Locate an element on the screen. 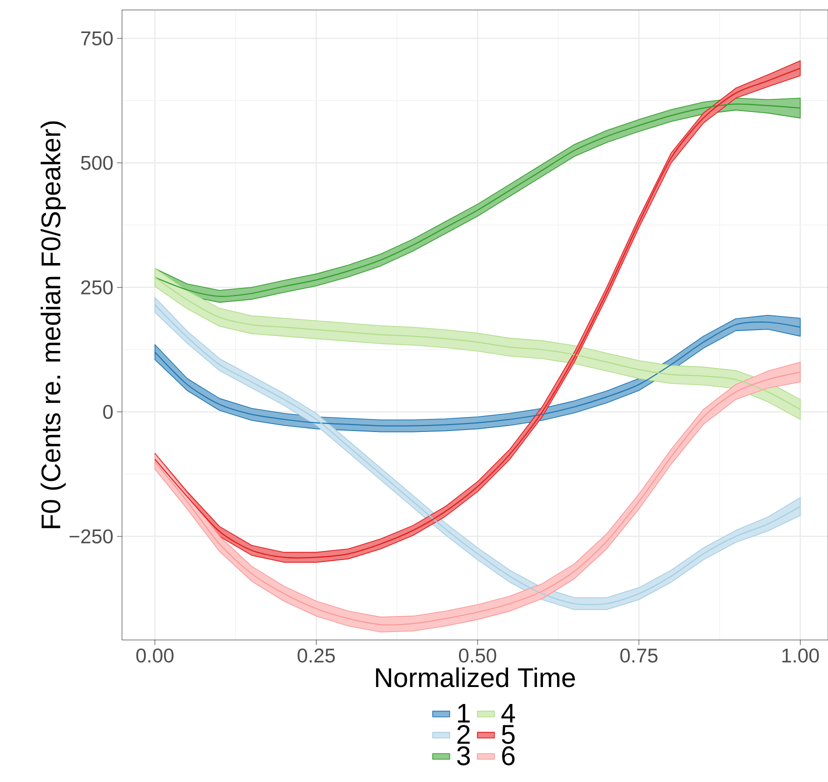  y-tick-label: 0 is located at coordinates (108, 411).